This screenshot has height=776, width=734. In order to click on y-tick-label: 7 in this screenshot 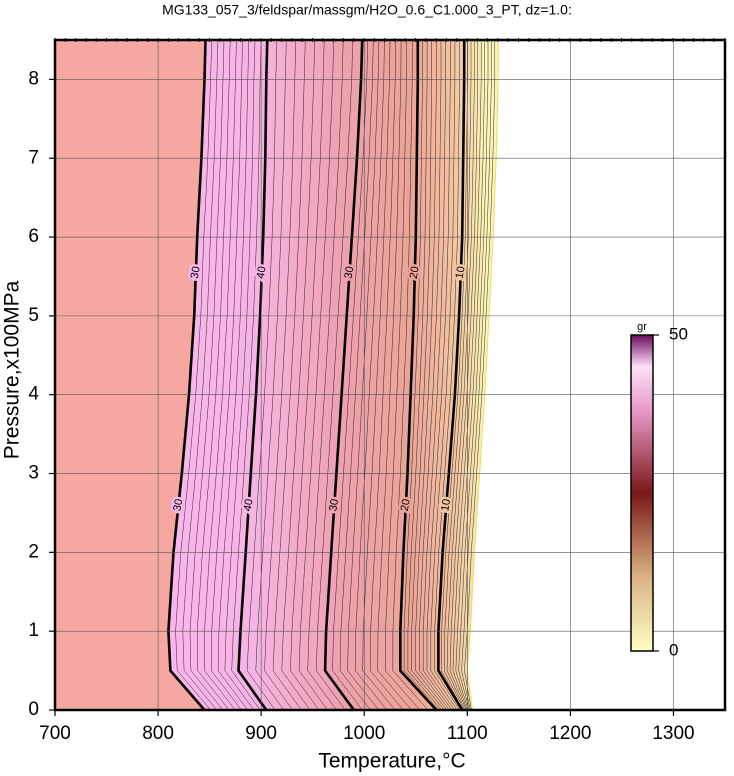, I will do `click(33, 157)`.